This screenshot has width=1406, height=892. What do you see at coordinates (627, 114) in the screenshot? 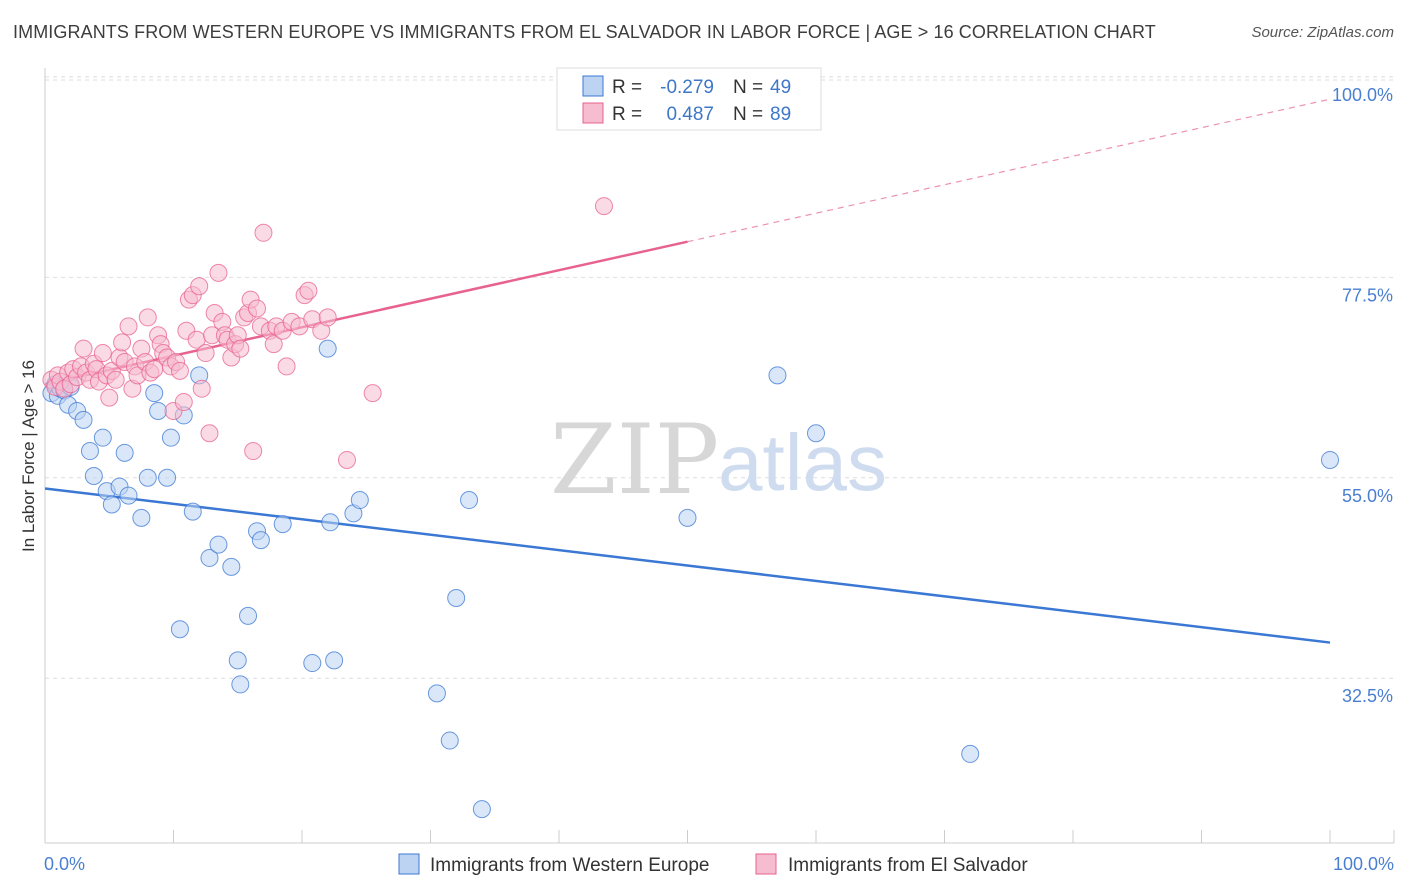
I see `legend-r-label-2: R =` at bounding box center [627, 114].